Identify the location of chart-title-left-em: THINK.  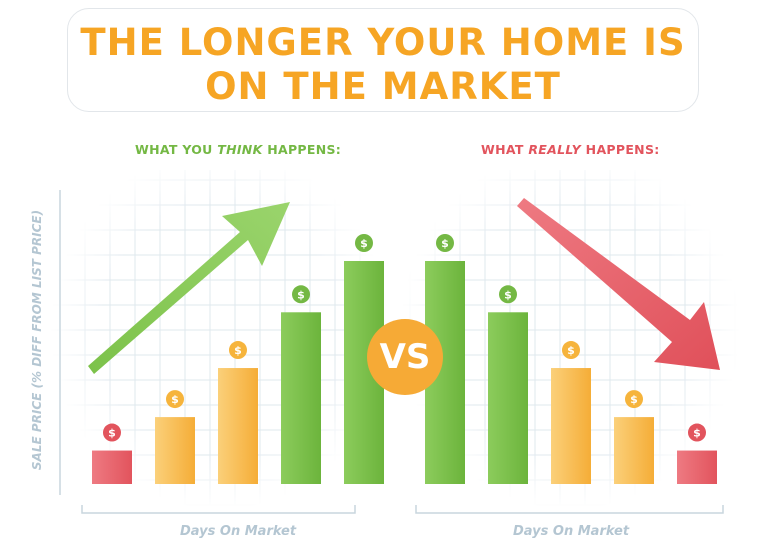
(240, 149).